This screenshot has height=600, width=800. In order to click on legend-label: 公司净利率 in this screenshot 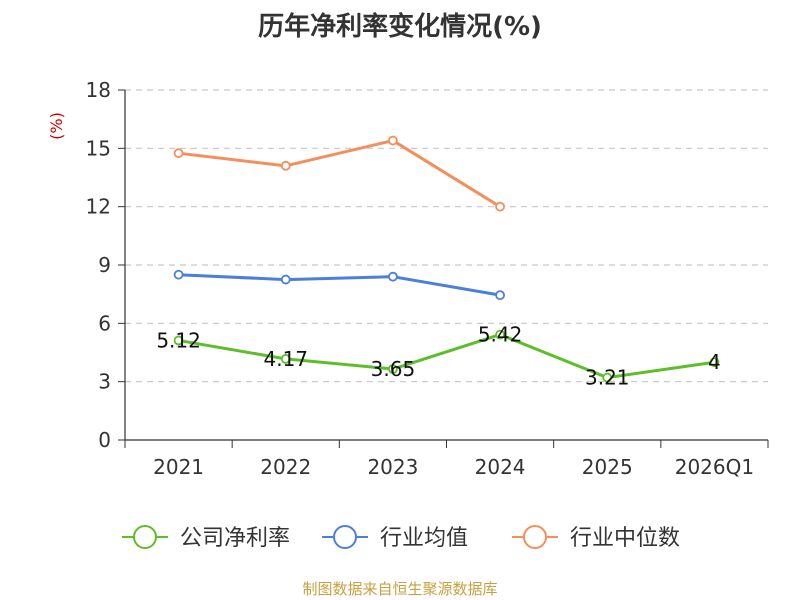, I will do `click(235, 538)`.